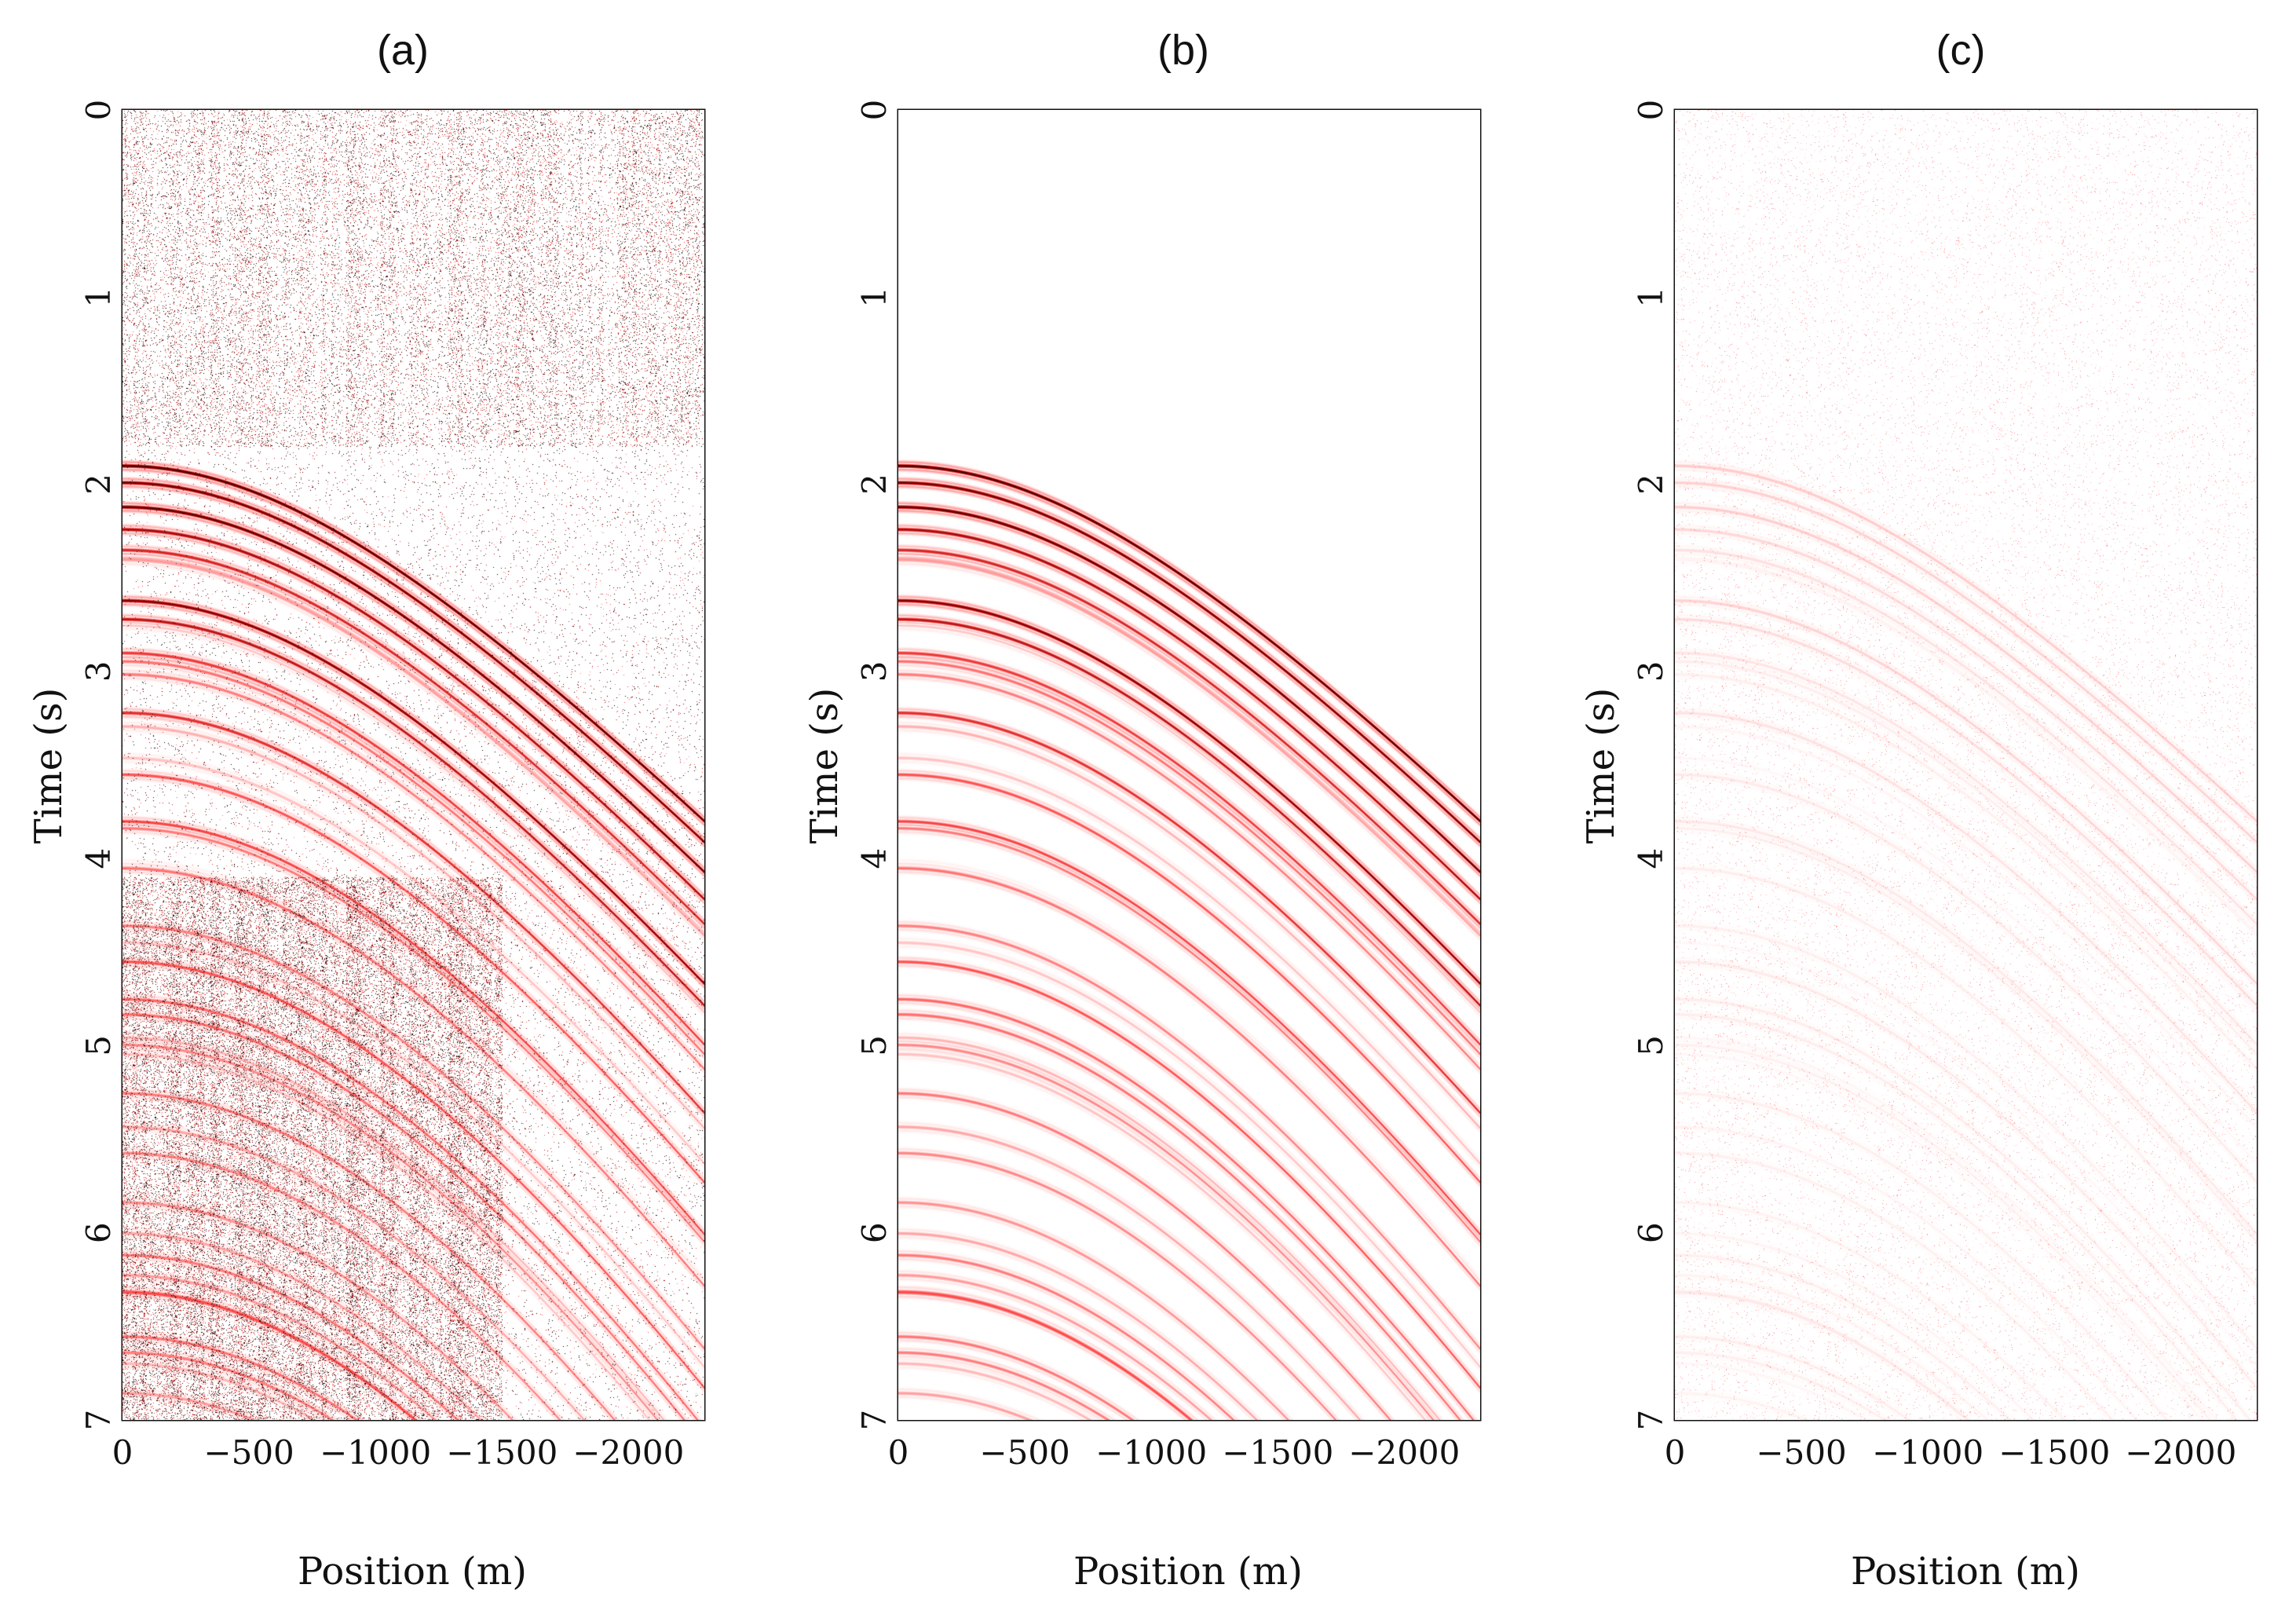 The width and height of the screenshot is (2296, 1621). What do you see at coordinates (1404, 1452) in the screenshot?
I see `panel-b-xtick-label-4: −2000` at bounding box center [1404, 1452].